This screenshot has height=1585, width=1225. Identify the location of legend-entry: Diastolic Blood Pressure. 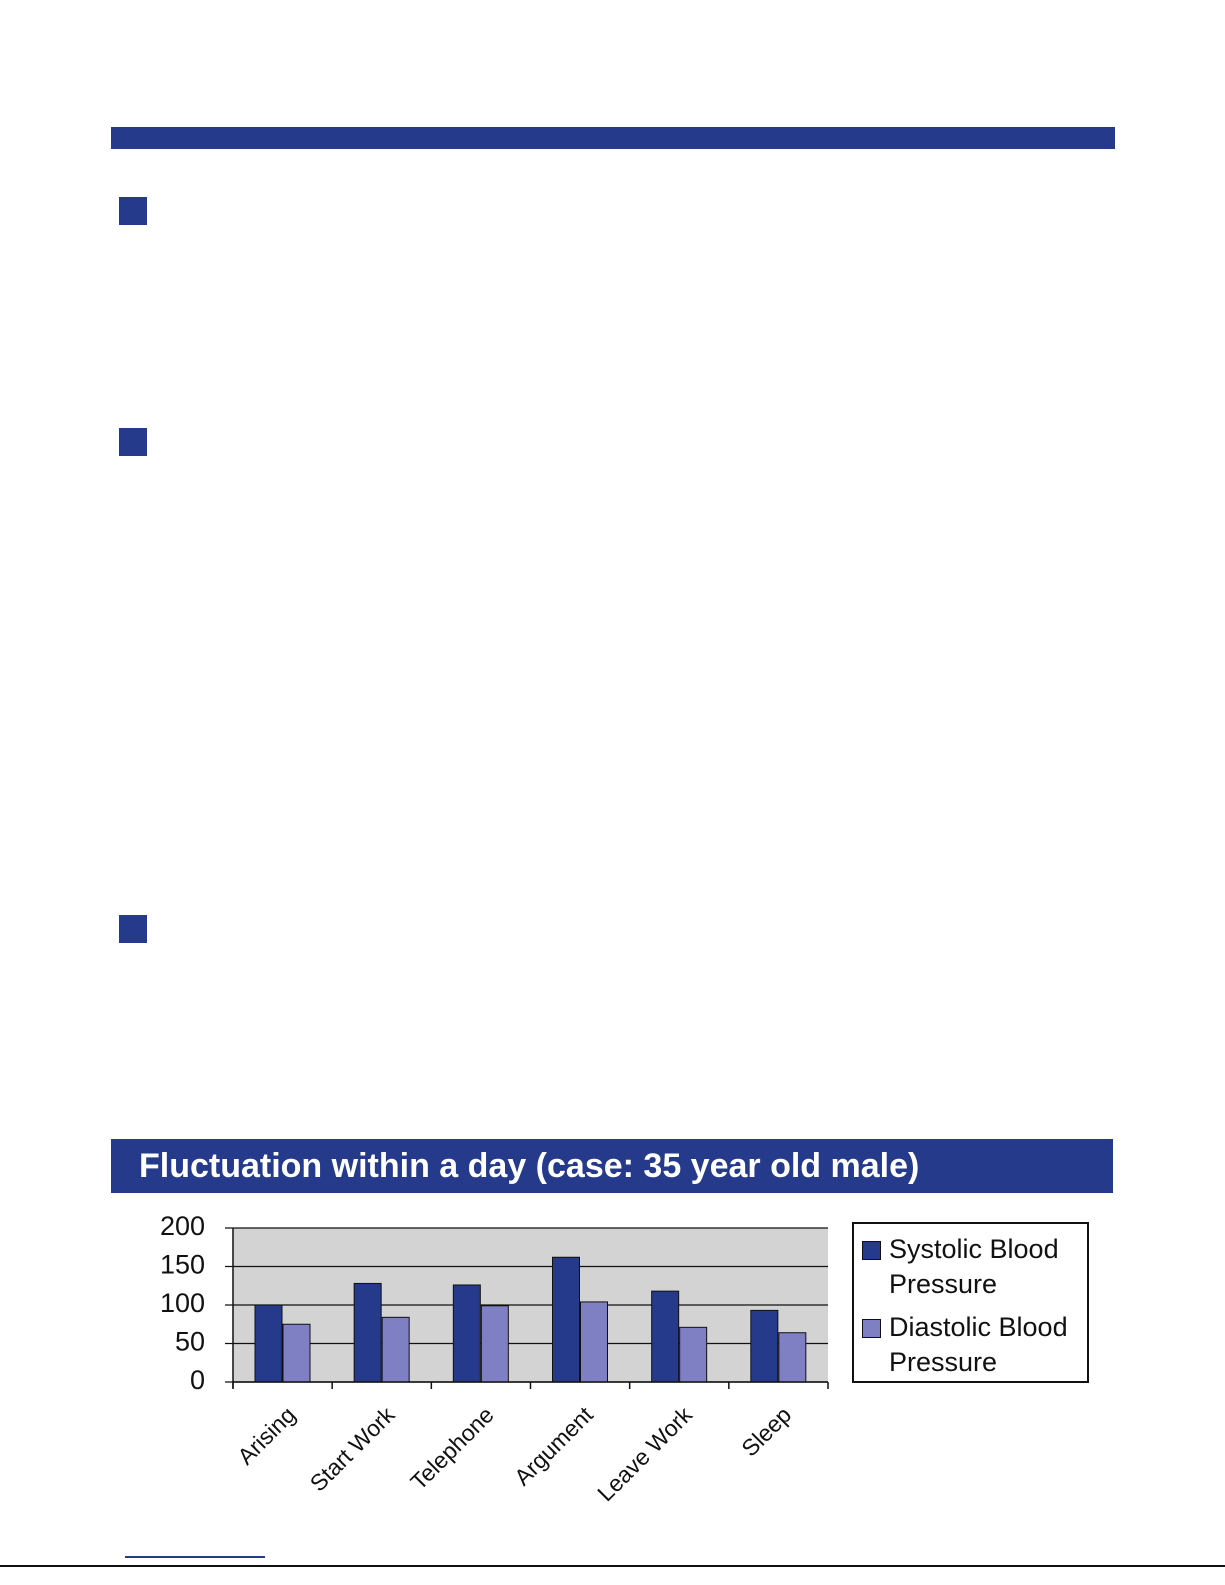
(975, 1345).